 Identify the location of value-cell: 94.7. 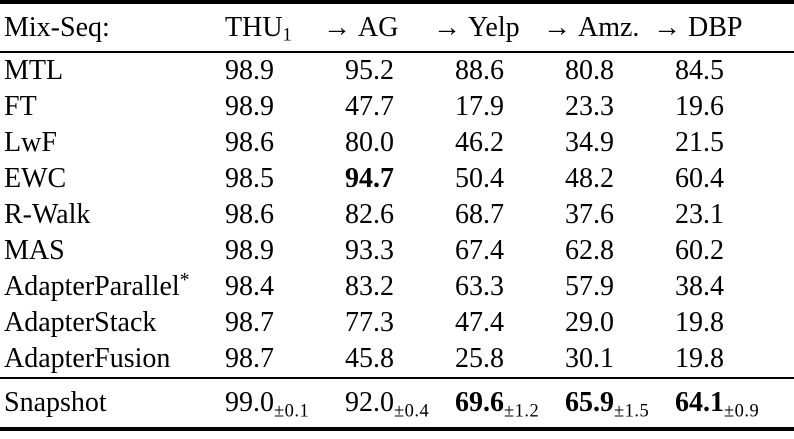
(369, 178).